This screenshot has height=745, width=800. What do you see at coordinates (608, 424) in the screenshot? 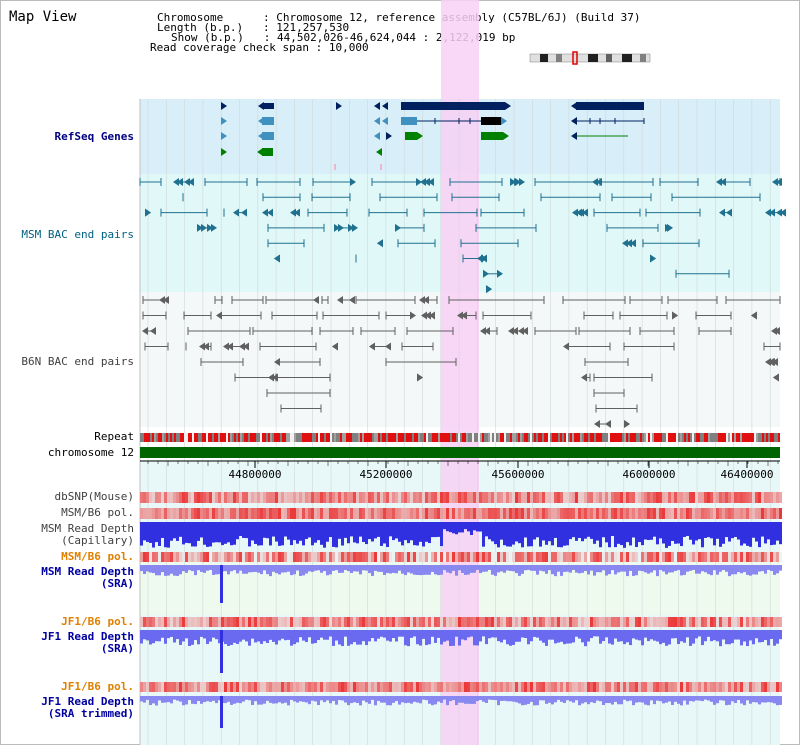
I see `b6n-bac-end` at bounding box center [608, 424].